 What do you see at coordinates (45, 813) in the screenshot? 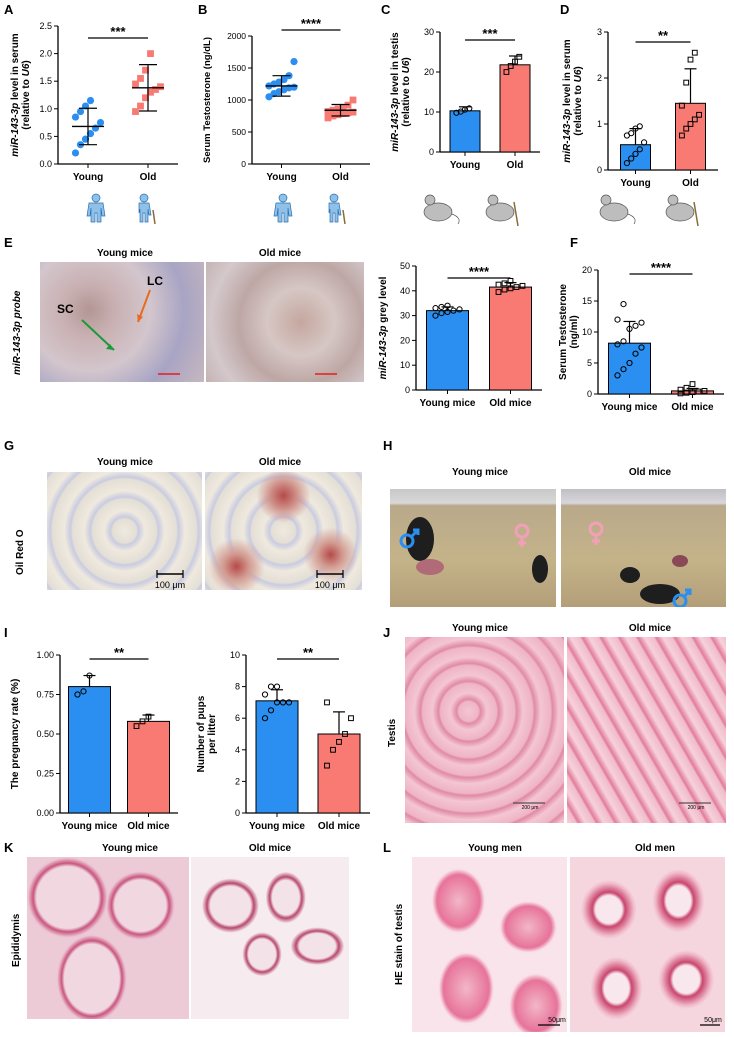
I see `y-tick-label: 0.00` at bounding box center [45, 813].